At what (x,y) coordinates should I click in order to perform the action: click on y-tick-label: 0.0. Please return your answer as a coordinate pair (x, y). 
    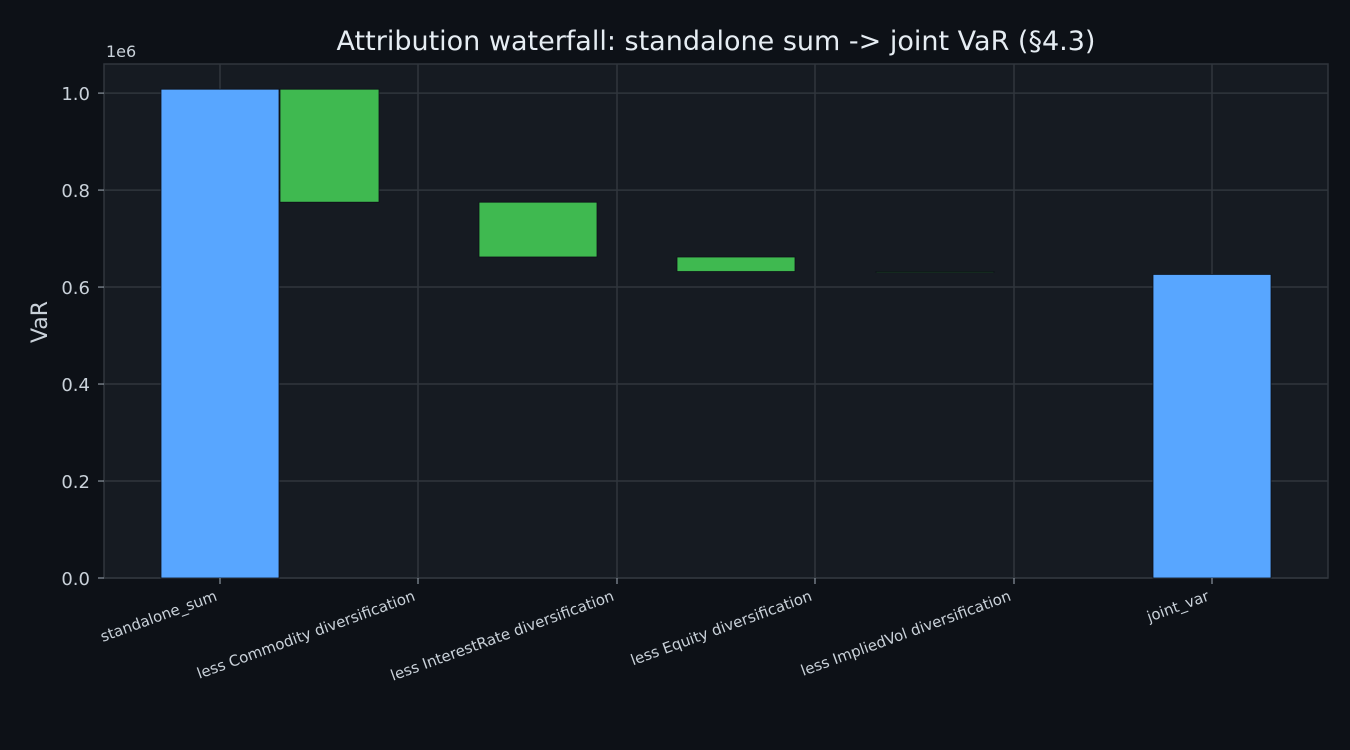
    Looking at the image, I should click on (75, 579).